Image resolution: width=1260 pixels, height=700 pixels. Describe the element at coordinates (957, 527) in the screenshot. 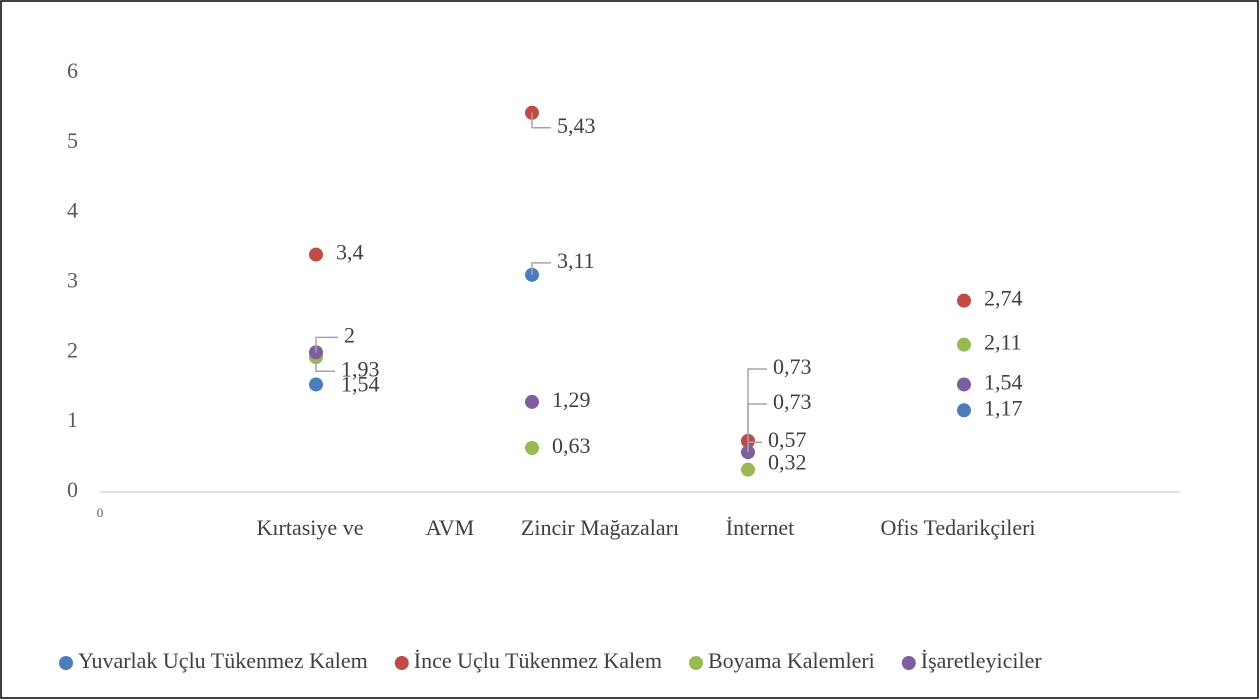

I see `x-category-label: Ofis Tedarikçileri` at that location.